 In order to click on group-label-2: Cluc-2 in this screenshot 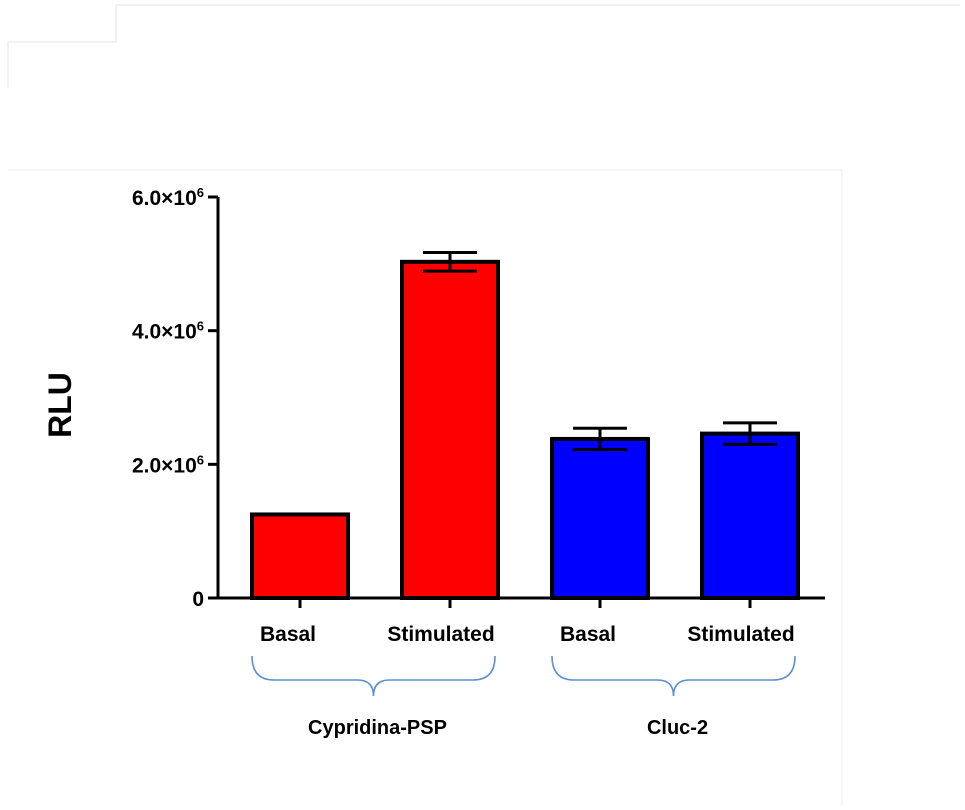, I will do `click(677, 728)`.